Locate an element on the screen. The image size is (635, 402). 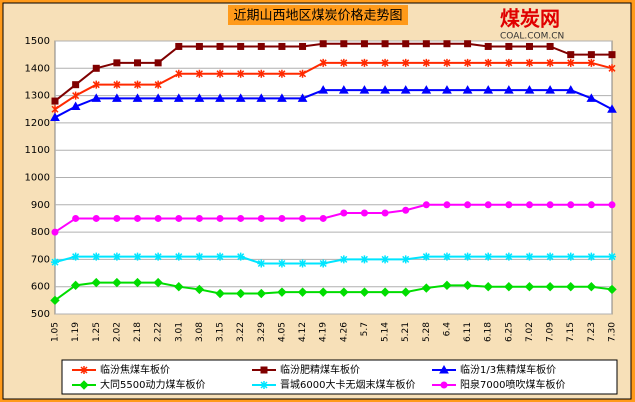
x-tick-label: 2.02 is located at coordinates (117, 332).